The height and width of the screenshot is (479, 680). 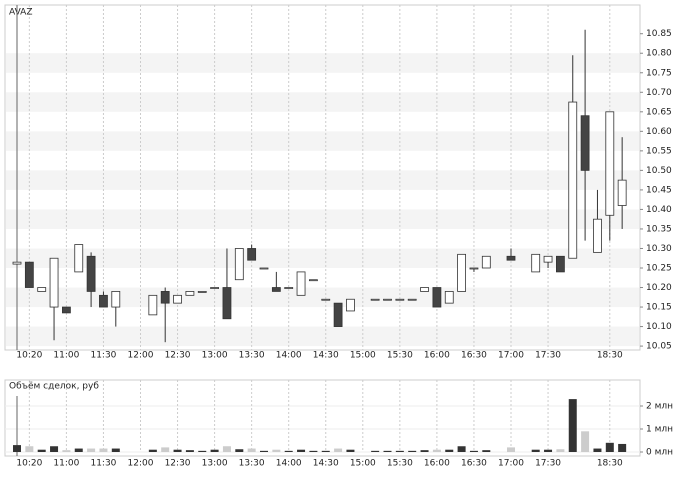 What do you see at coordinates (659, 269) in the screenshot?
I see `y-tick-label: 10.25` at bounding box center [659, 269].